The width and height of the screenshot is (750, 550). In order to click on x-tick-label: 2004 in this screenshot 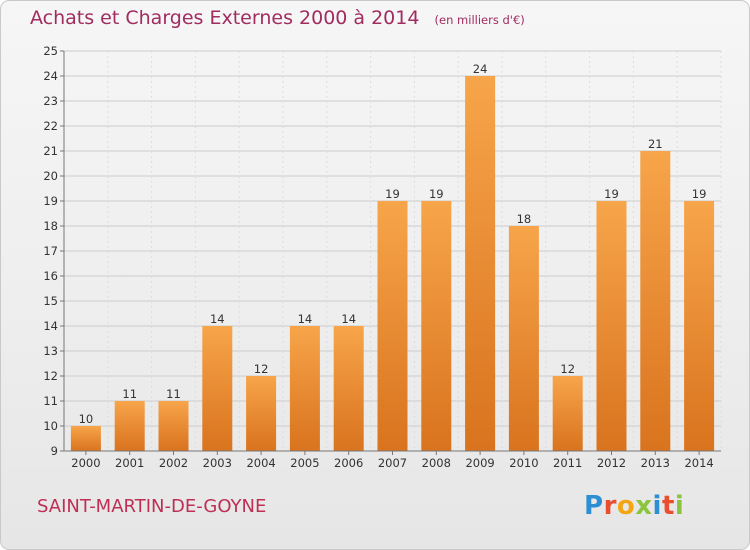, I will do `click(260, 463)`.